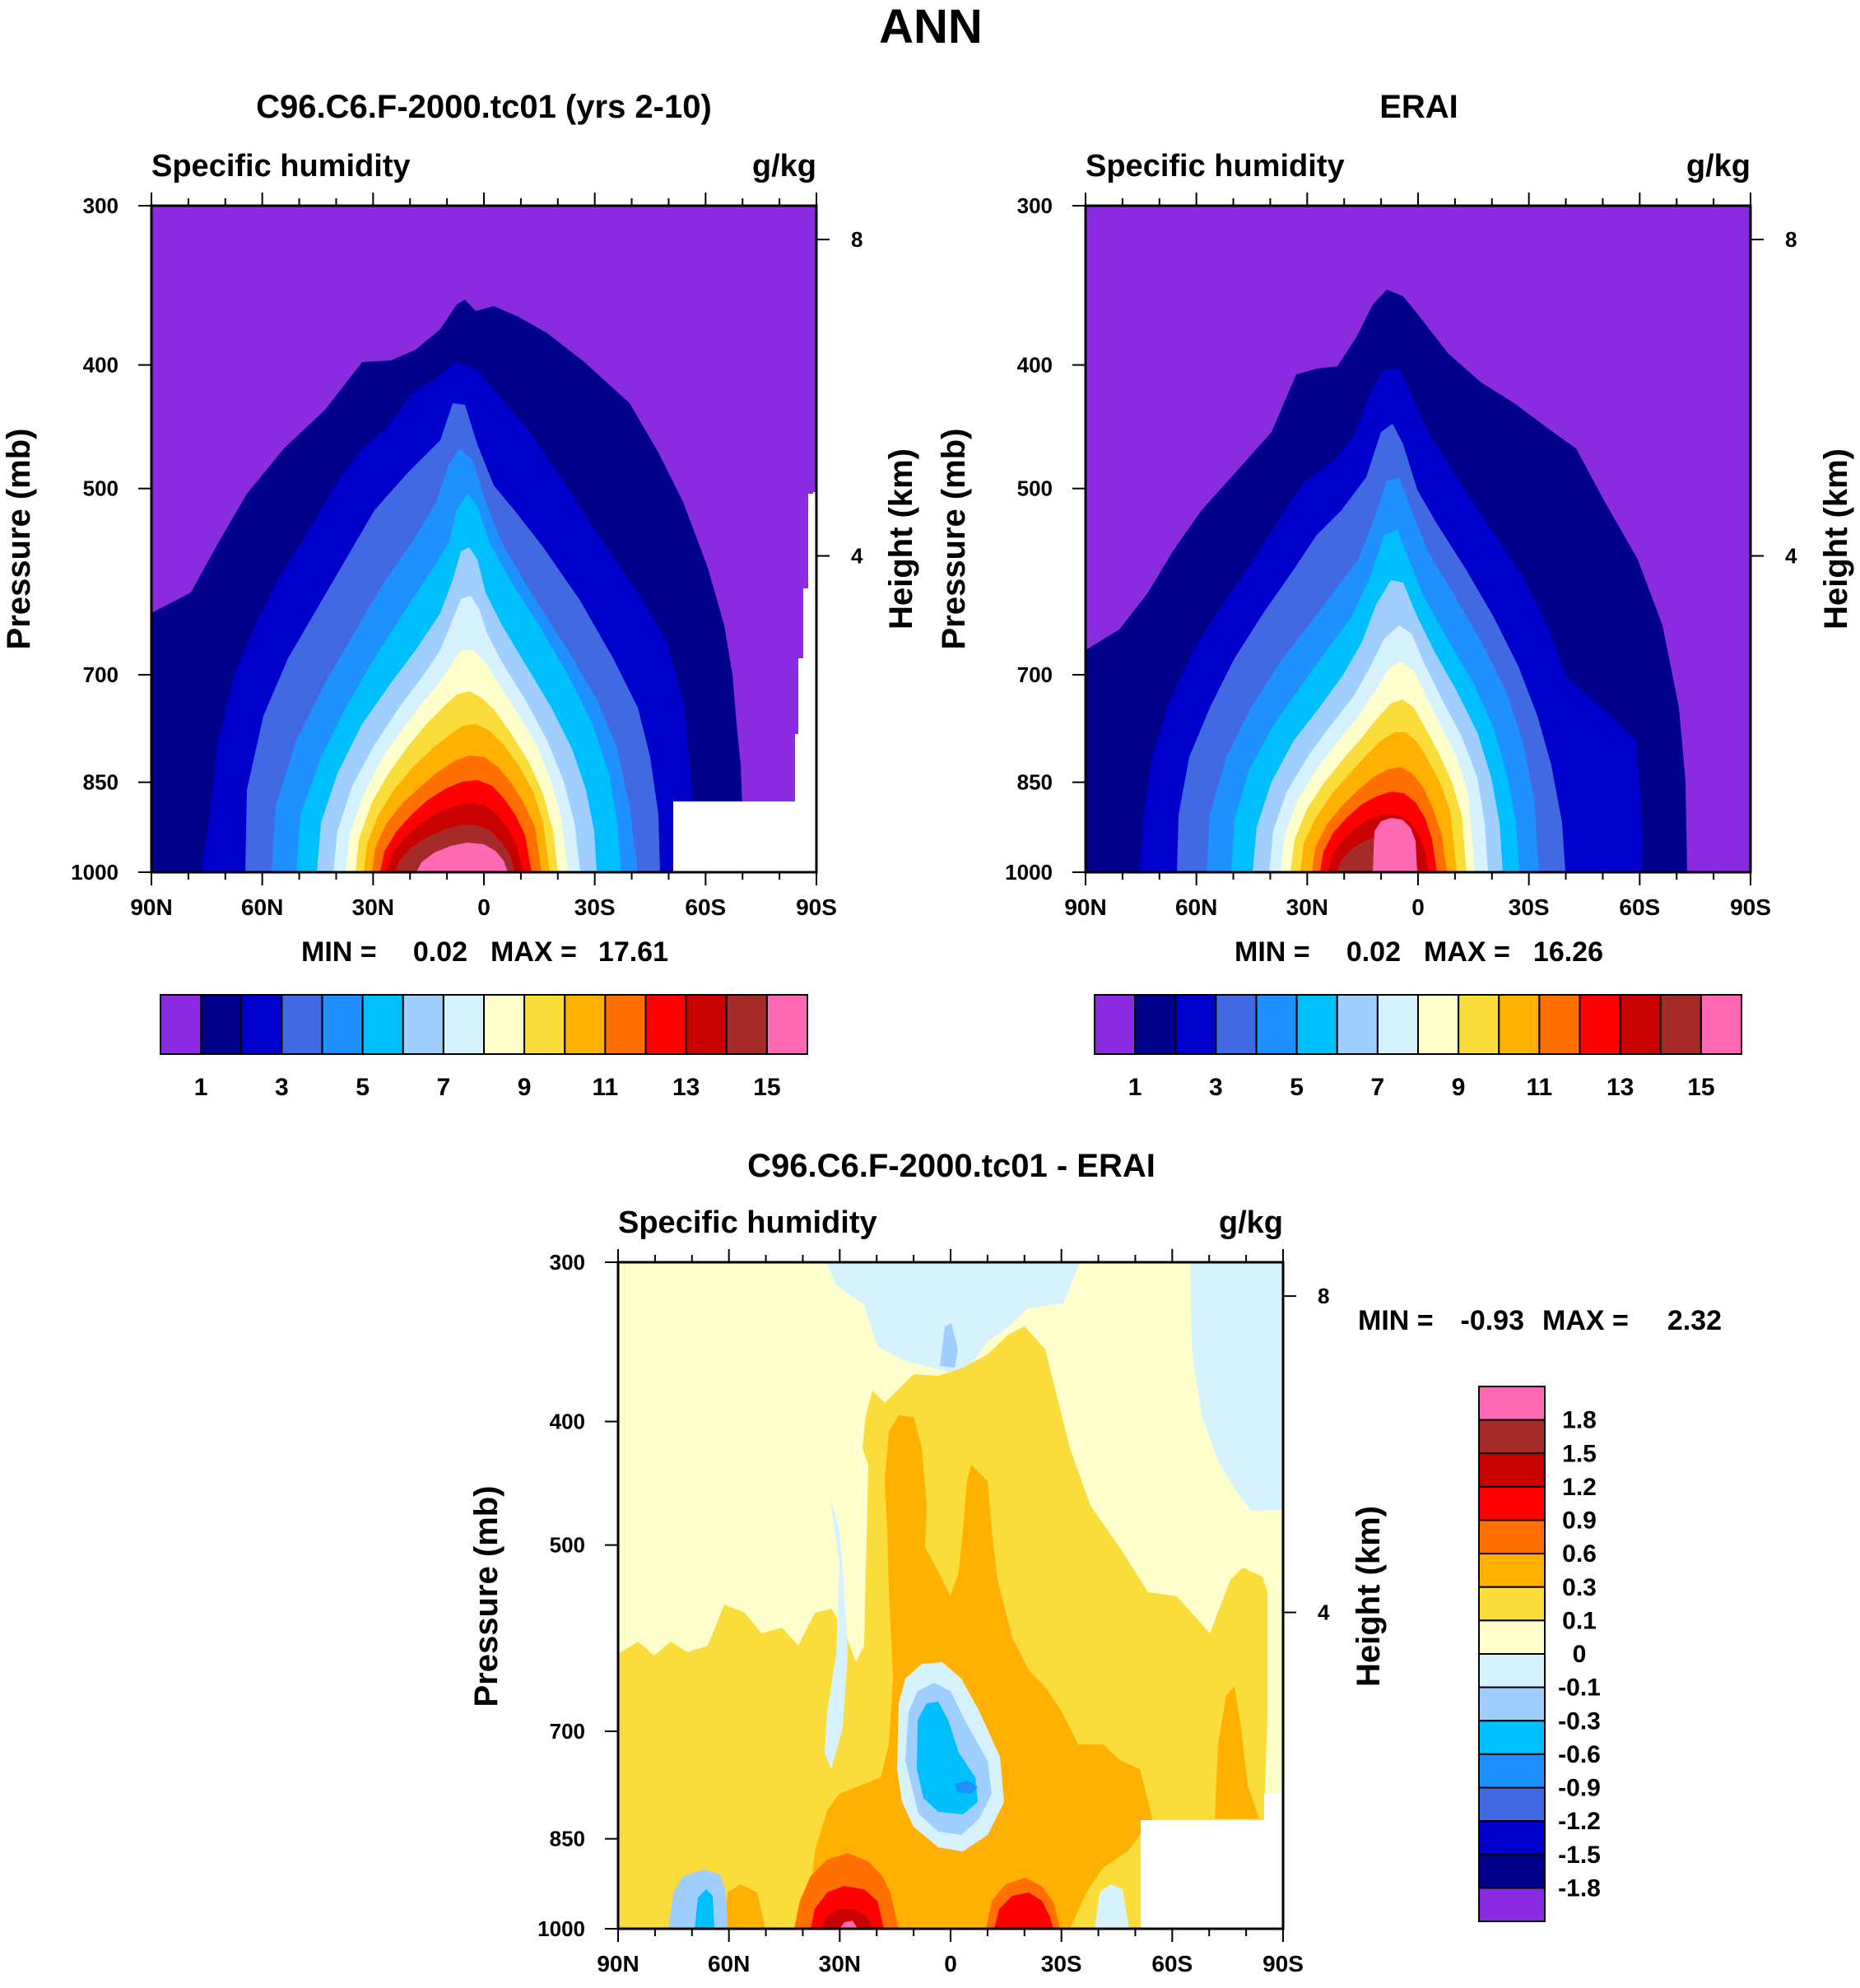  I want to click on max-value: 16.26, so click(1568, 952).